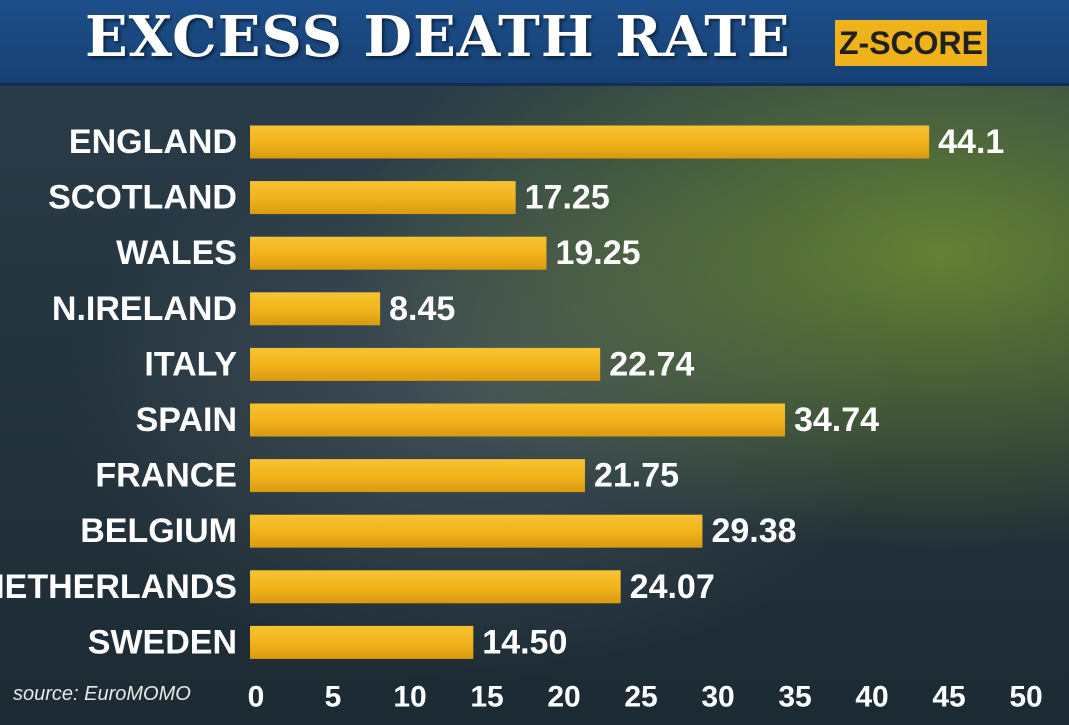  What do you see at coordinates (333, 697) in the screenshot?
I see `x-tick-label: 5` at bounding box center [333, 697].